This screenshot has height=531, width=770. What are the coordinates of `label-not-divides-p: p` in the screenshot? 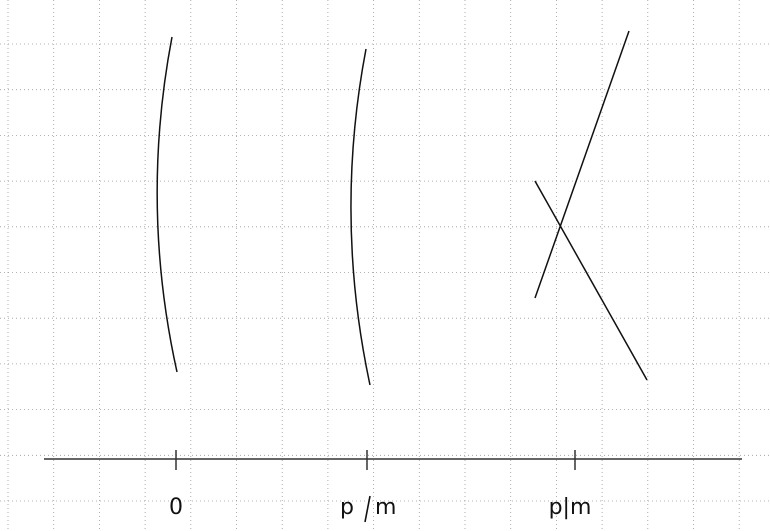 It's located at (347, 507).